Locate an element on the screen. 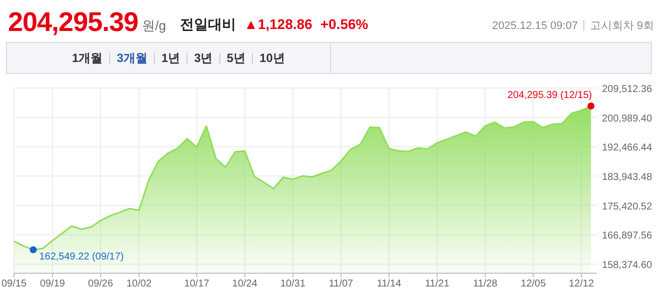  text: 1개월 is located at coordinates (87, 58).